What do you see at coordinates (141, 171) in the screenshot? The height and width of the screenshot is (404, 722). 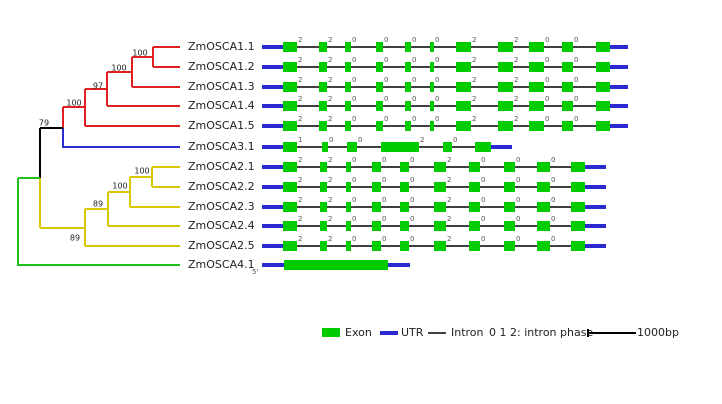 I see `bootstrap-value: 100` at bounding box center [141, 171].